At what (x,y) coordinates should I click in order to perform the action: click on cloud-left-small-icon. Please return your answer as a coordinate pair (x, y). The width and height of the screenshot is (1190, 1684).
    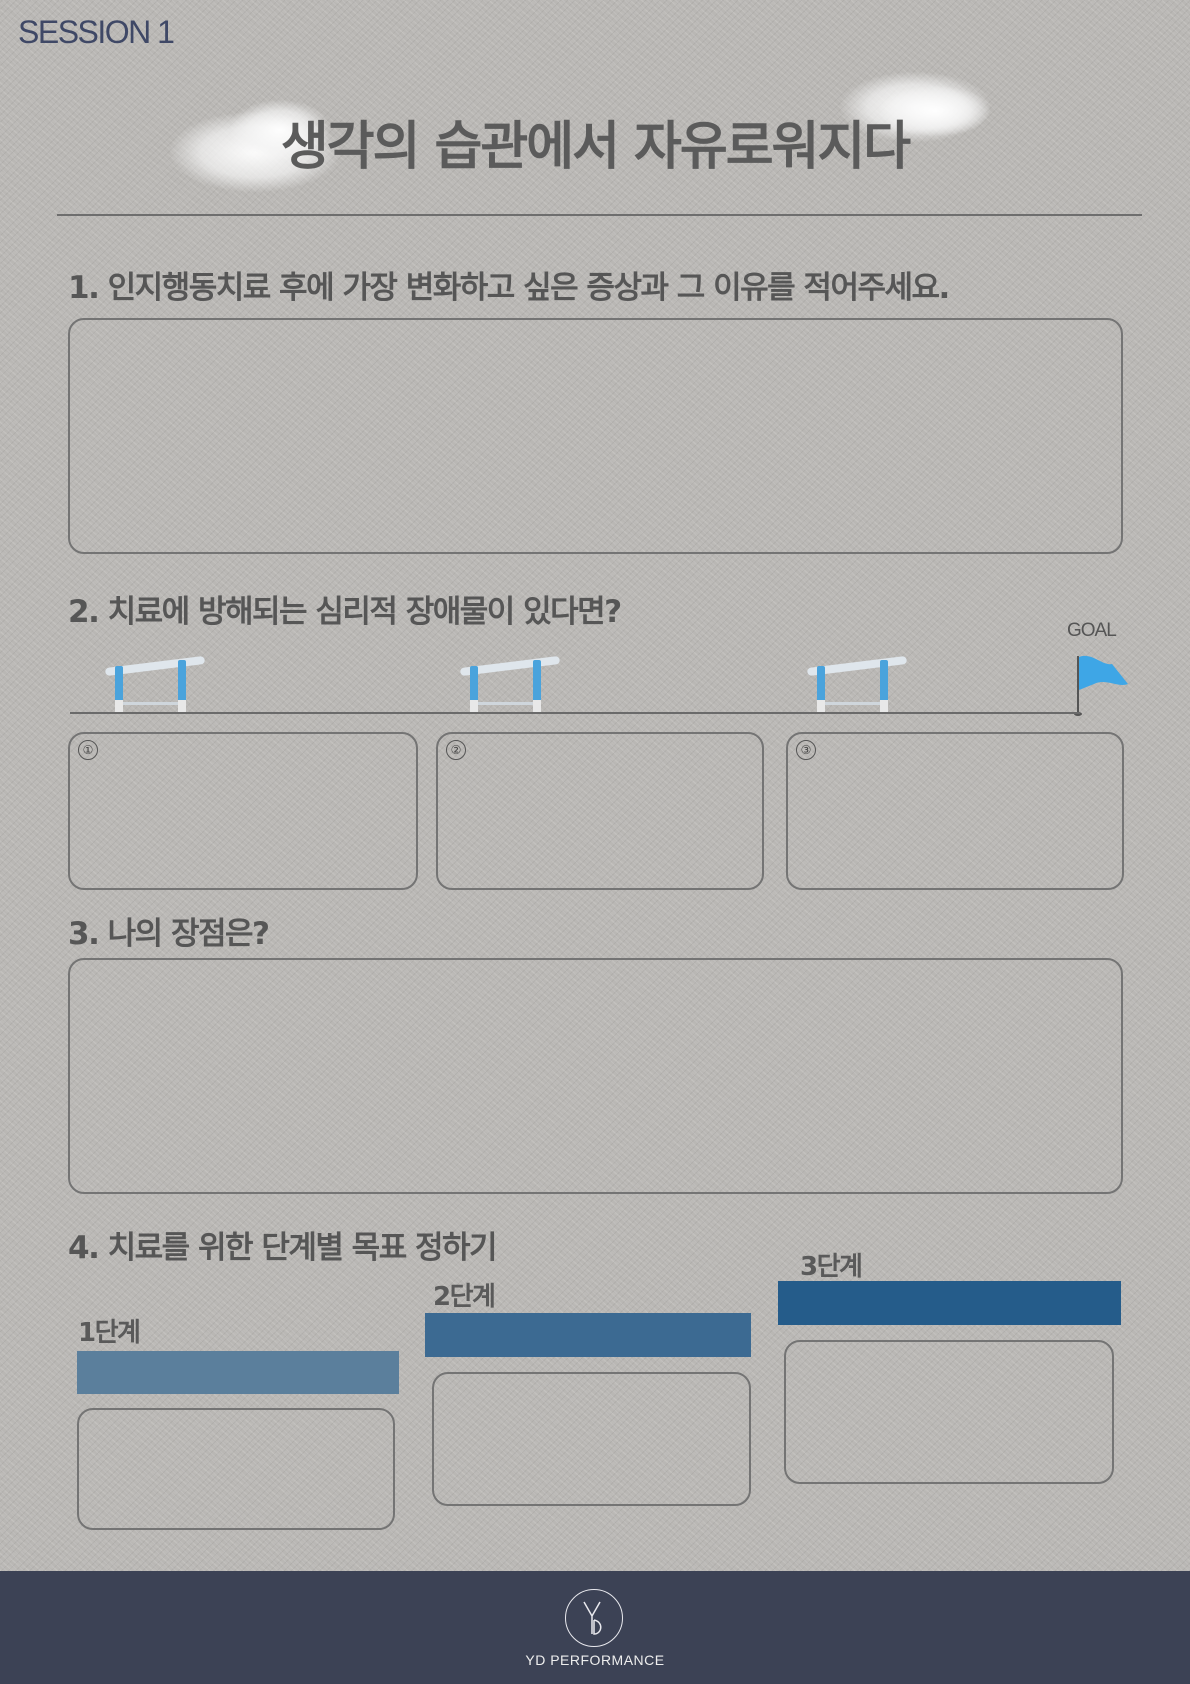
    Looking at the image, I should click on (280, 130).